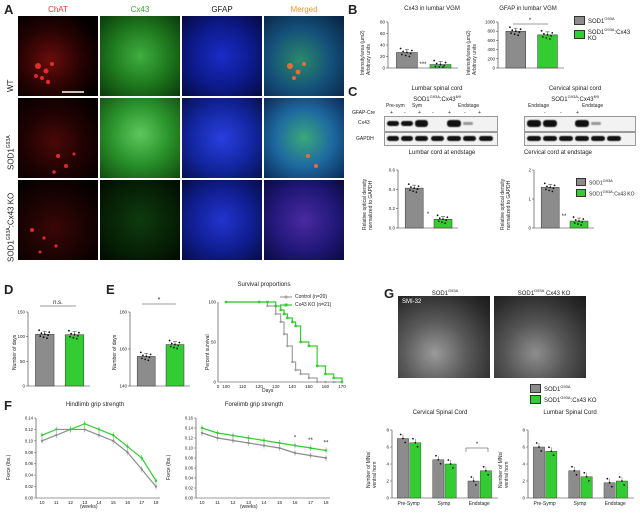  Describe the element at coordinates (493, 68) in the screenshot. I see `b-right-ytick-label: 0` at that location.